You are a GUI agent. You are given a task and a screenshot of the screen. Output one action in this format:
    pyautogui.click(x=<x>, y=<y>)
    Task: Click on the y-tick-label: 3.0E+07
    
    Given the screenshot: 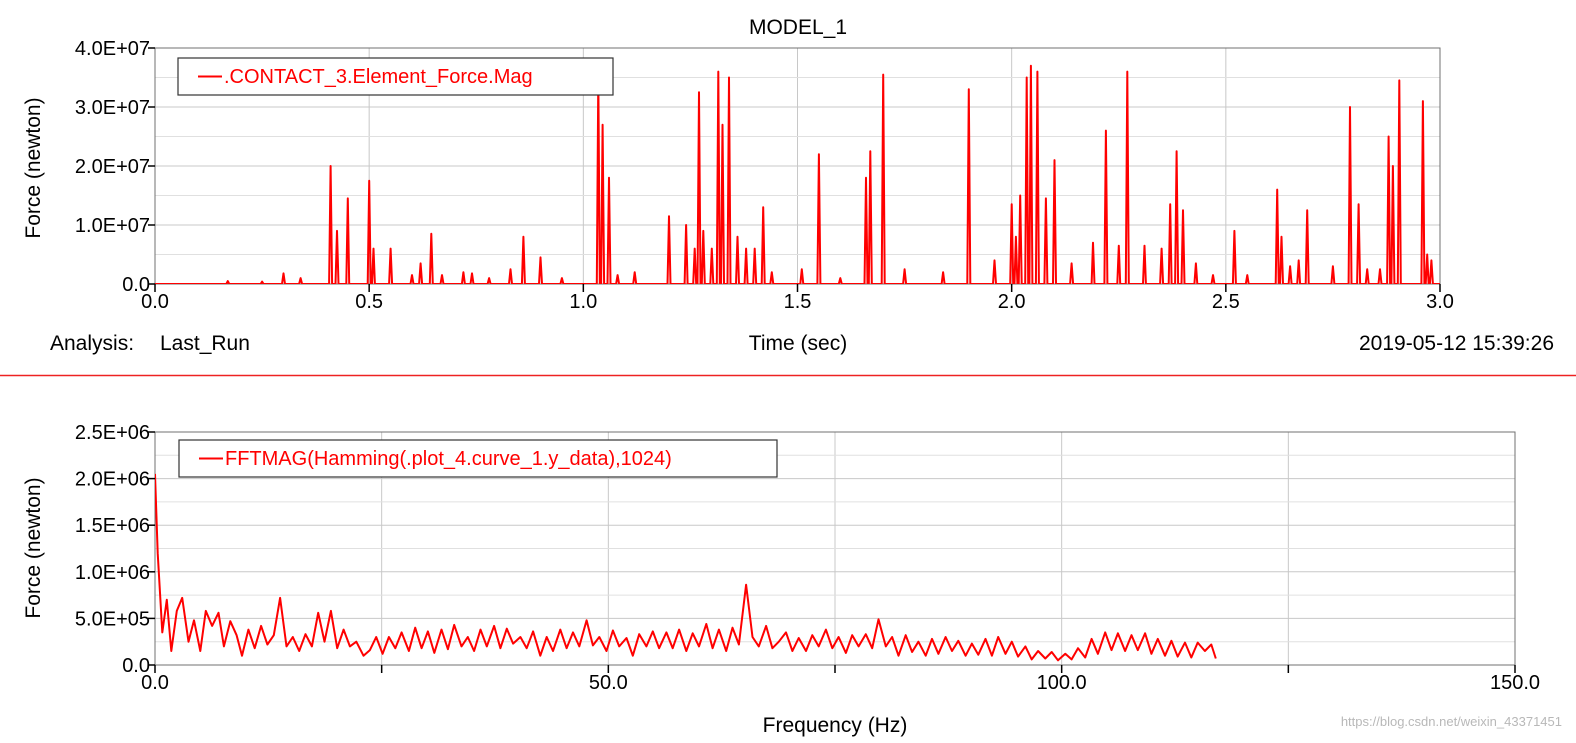 What is the action you would take?
    pyautogui.click(x=112, y=108)
    